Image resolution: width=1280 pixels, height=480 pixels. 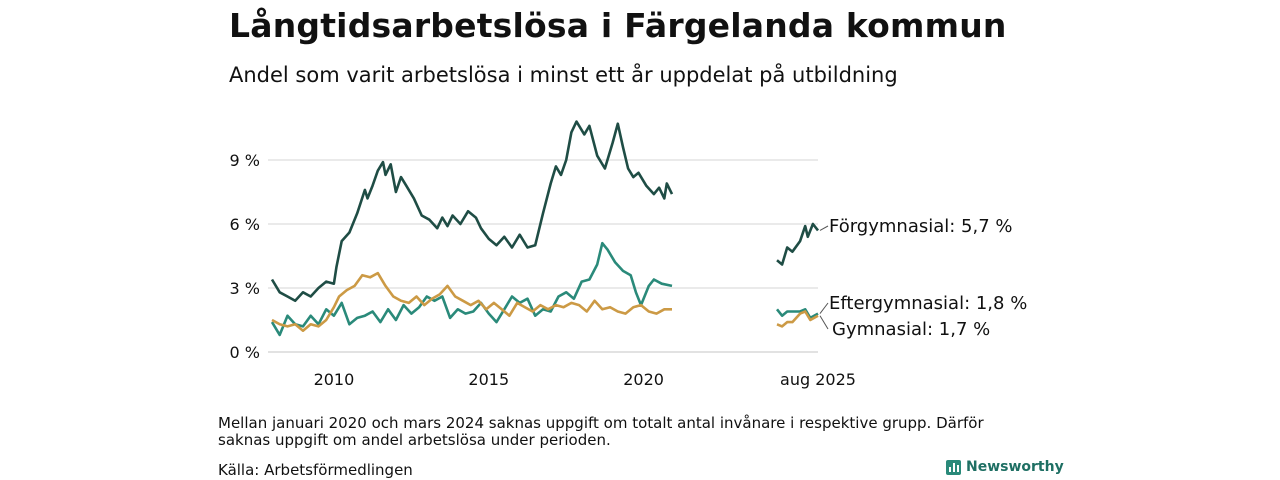 What do you see at coordinates (488, 379) in the screenshot?
I see `x-tick-label: 2015` at bounding box center [488, 379].